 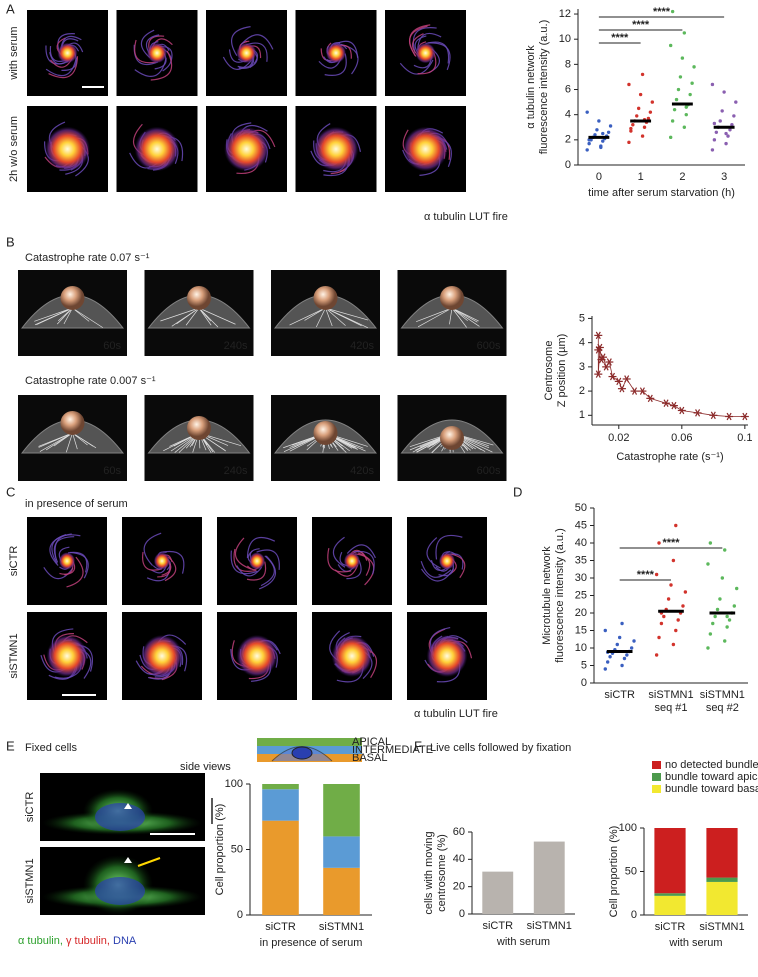 I want to click on y-axis-label: fluorescence intensity (a.u.), so click(x=560, y=595).